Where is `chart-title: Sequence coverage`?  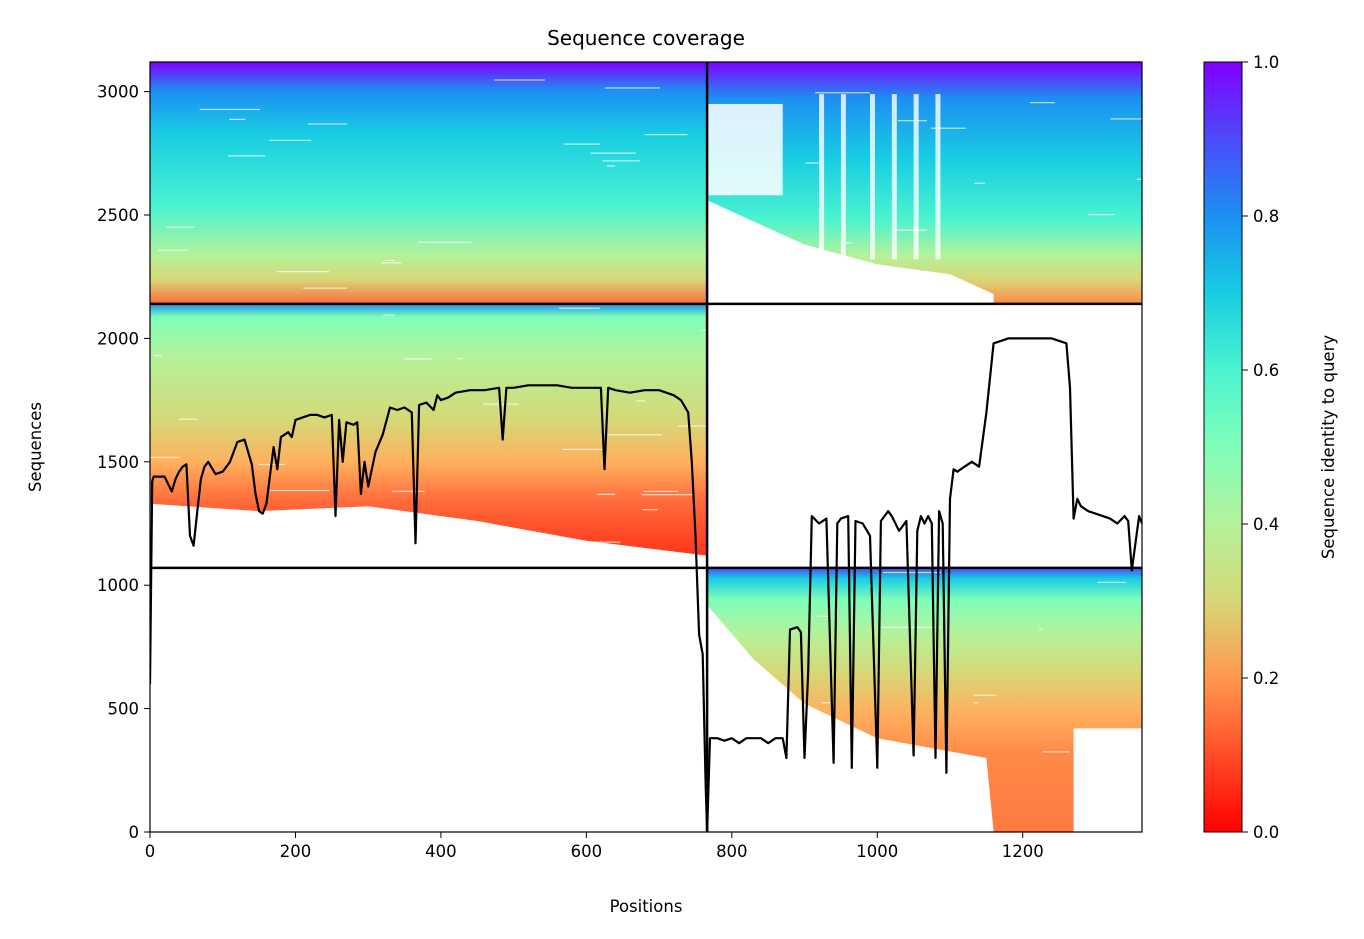
chart-title: Sequence coverage is located at coordinates (646, 38).